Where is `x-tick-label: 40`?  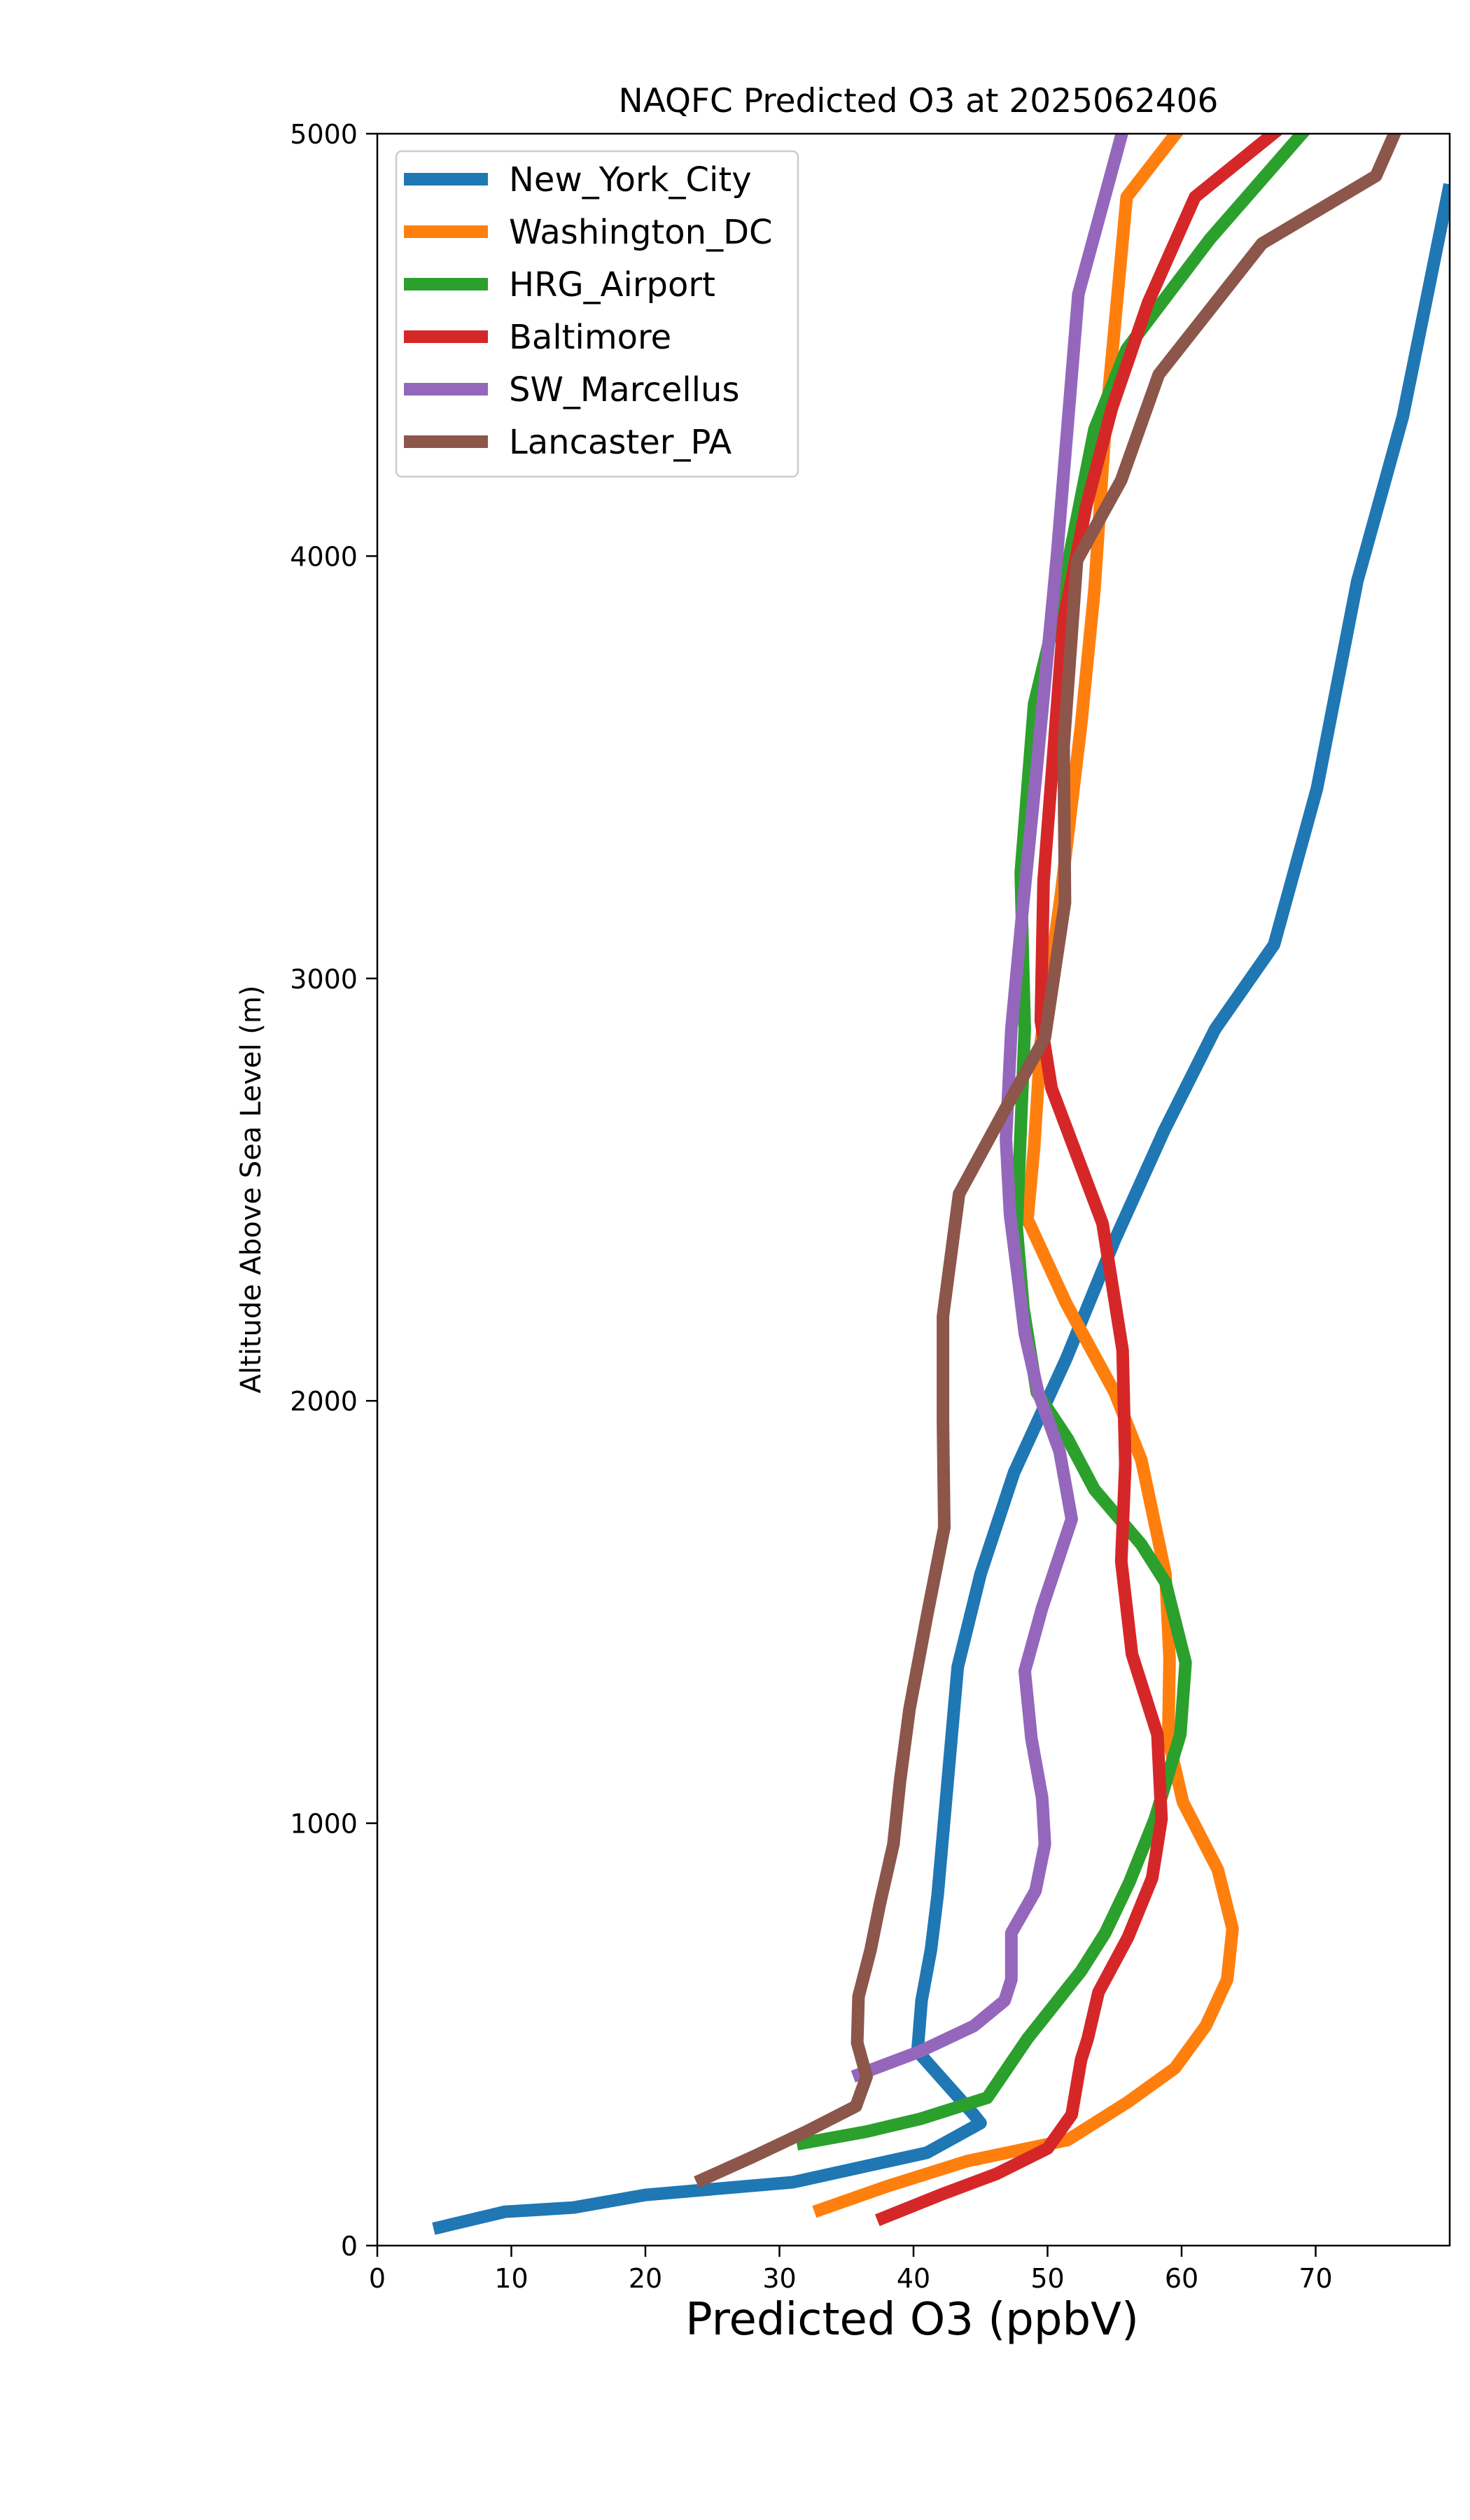
x-tick-label: 40 is located at coordinates (913, 2278).